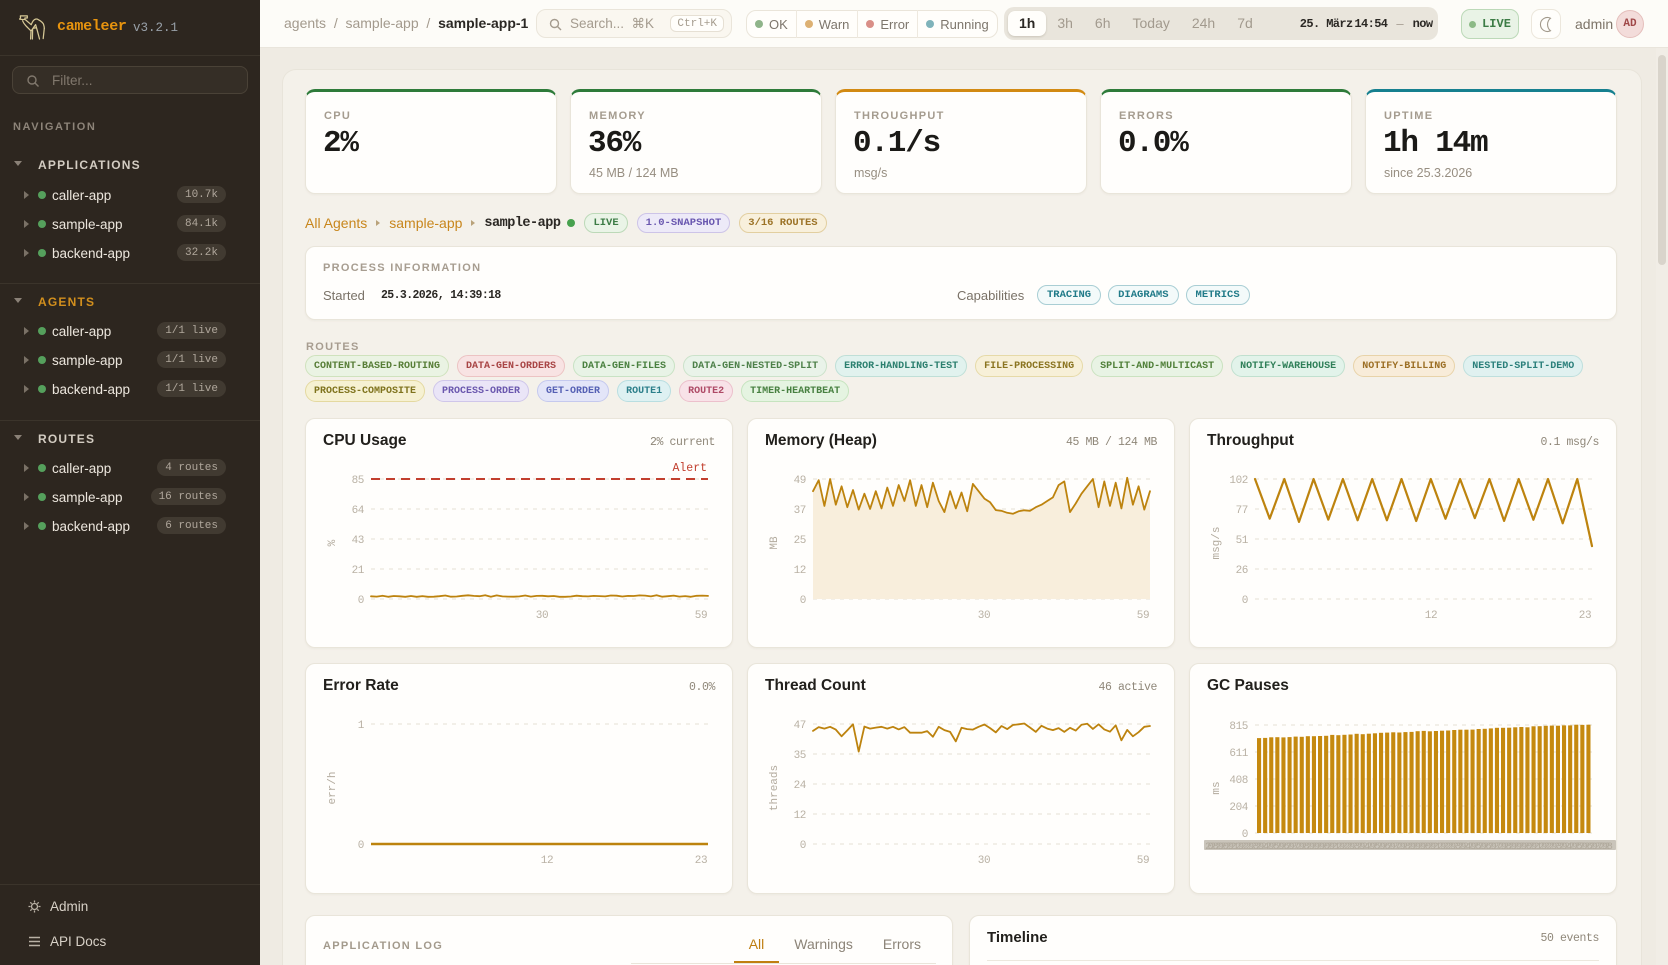 The width and height of the screenshot is (1668, 965). What do you see at coordinates (1217, 542) in the screenshot?
I see `svg-text: msg/s` at bounding box center [1217, 542].